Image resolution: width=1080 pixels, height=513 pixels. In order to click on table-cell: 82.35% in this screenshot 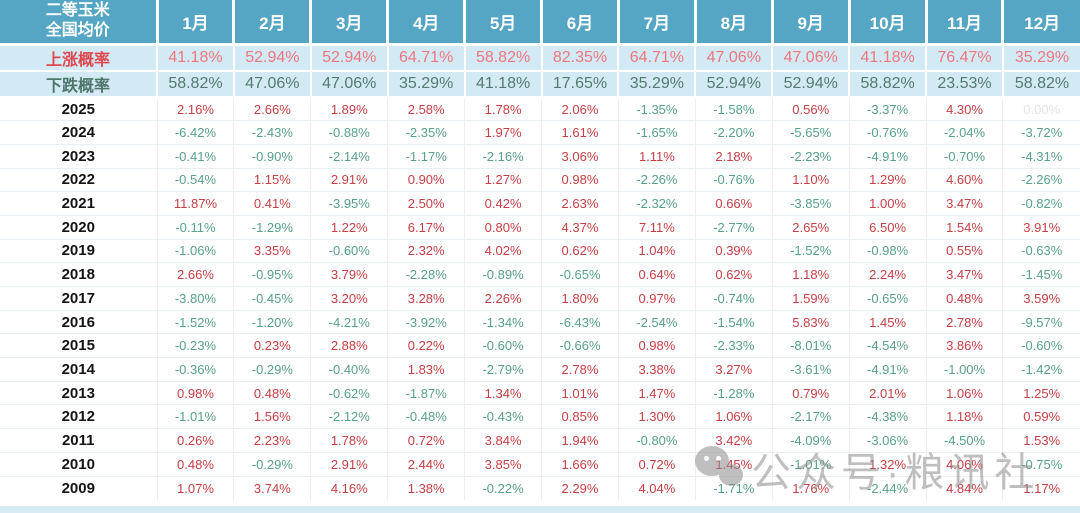, I will do `click(579, 56)`.